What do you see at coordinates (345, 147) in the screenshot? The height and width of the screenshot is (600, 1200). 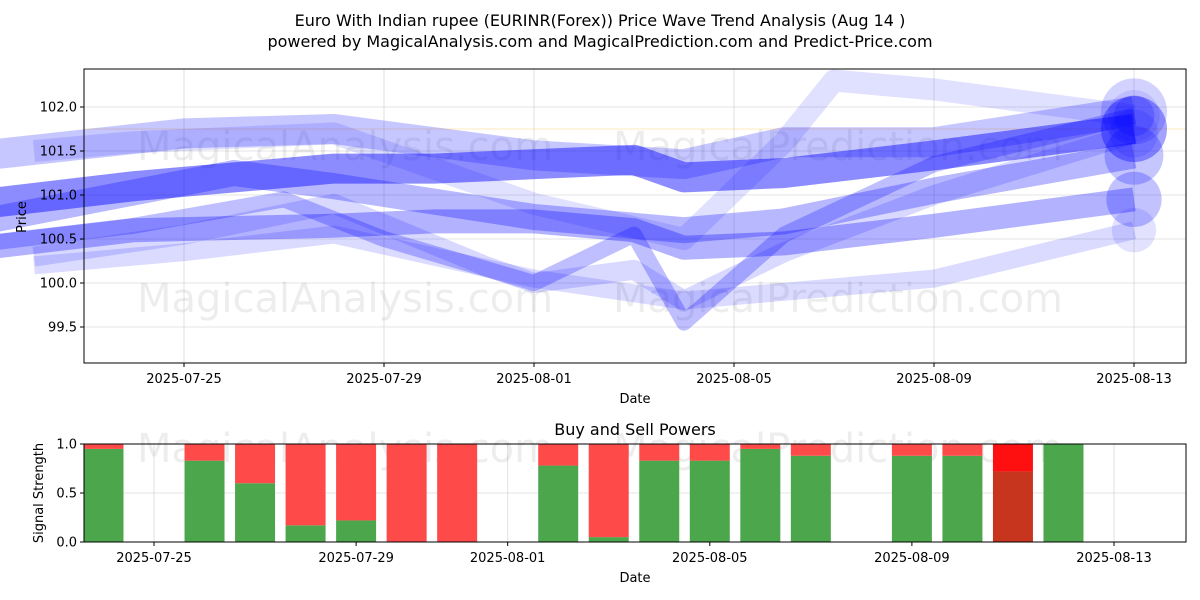 I see `watermark-analysis-top: MagicalAnalysis.com` at bounding box center [345, 147].